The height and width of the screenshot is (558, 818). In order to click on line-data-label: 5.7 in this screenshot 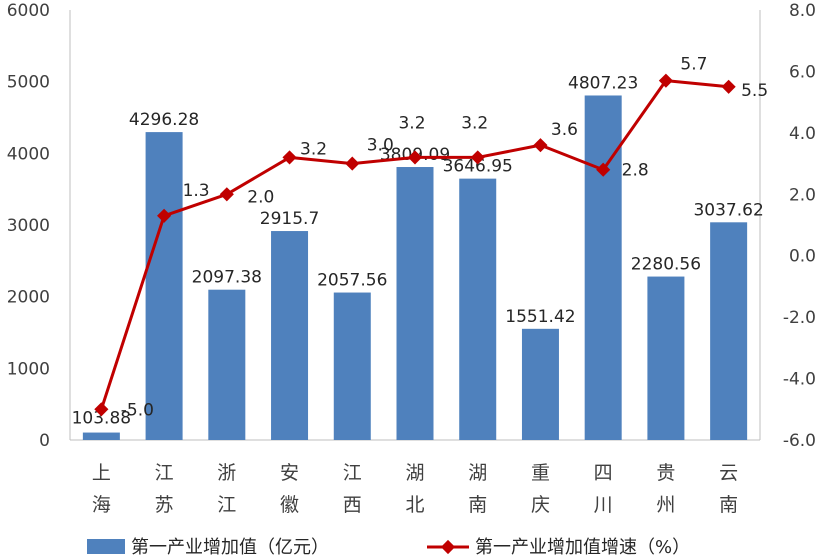, I will do `click(693, 65)`.